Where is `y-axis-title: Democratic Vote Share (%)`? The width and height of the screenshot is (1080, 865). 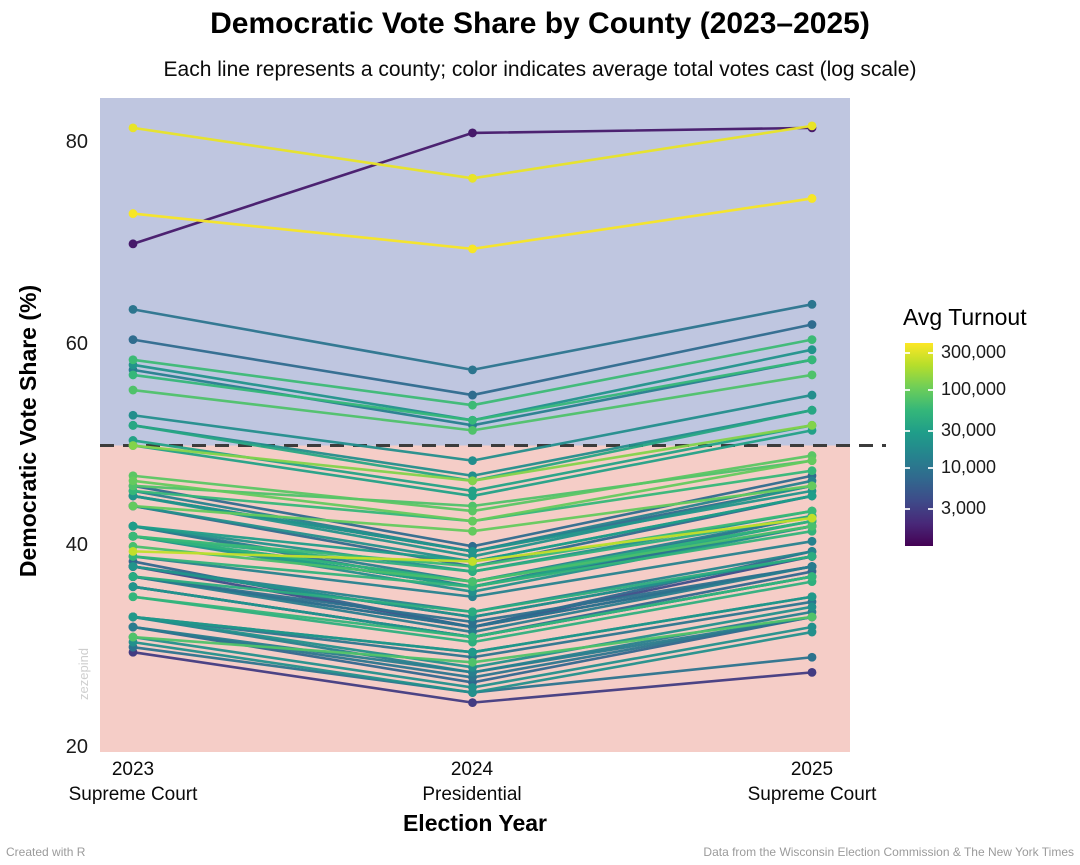
y-axis-title: Democratic Vote Share (%) is located at coordinates (28, 431).